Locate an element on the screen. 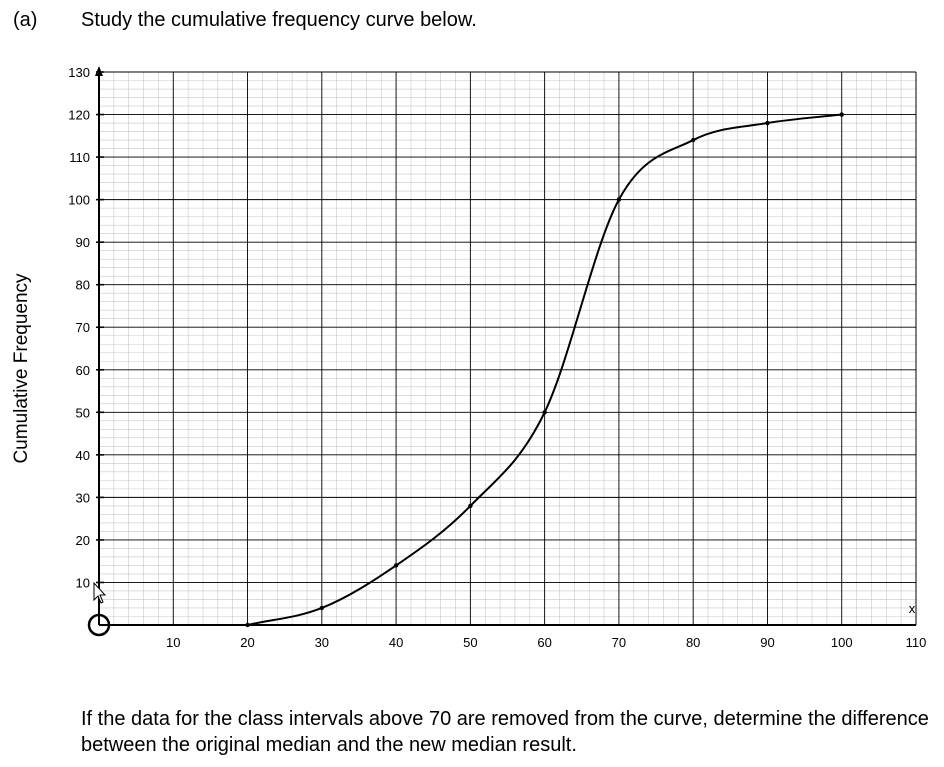  y-tick-label: 10 is located at coordinates (83, 582).